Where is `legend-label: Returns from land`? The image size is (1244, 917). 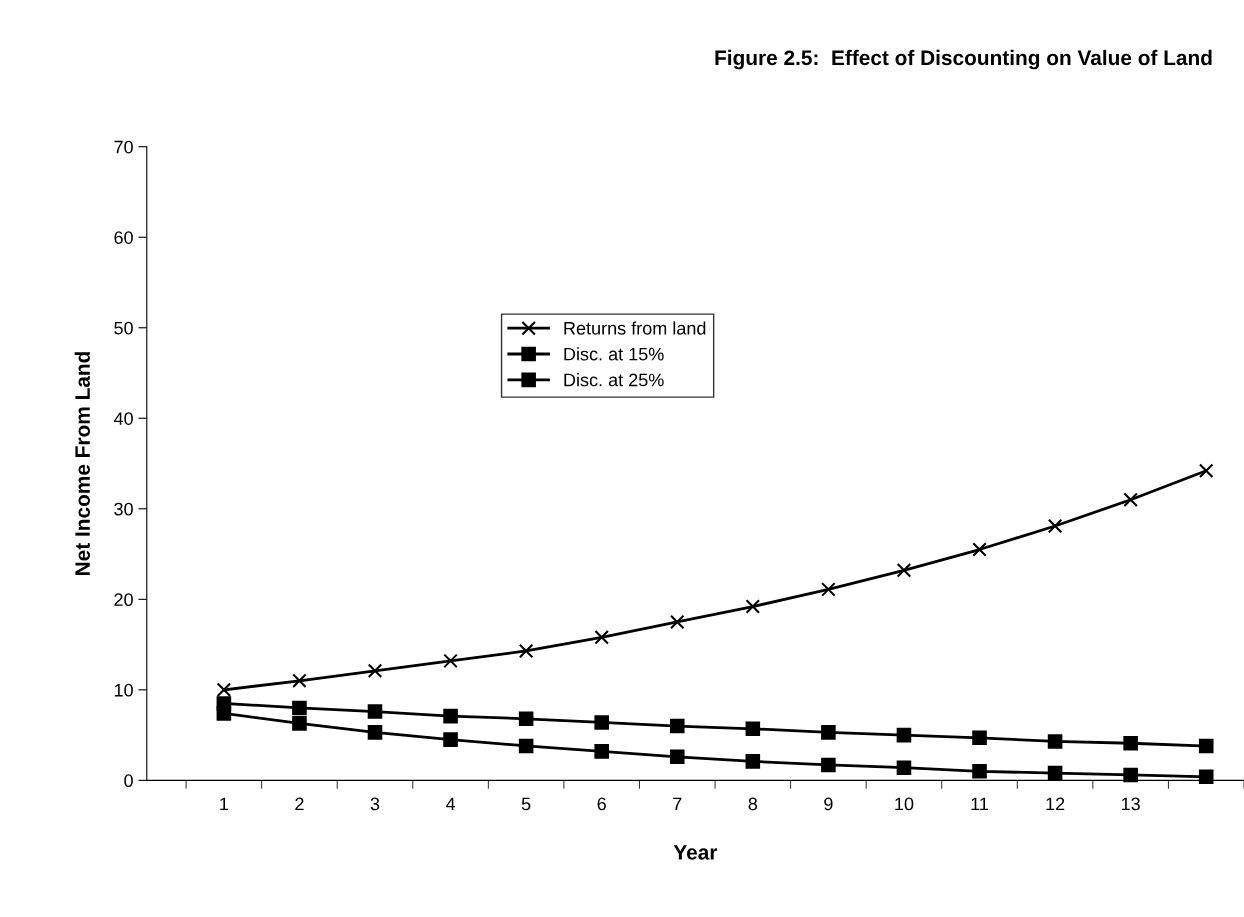
legend-label: Returns from land is located at coordinates (635, 328).